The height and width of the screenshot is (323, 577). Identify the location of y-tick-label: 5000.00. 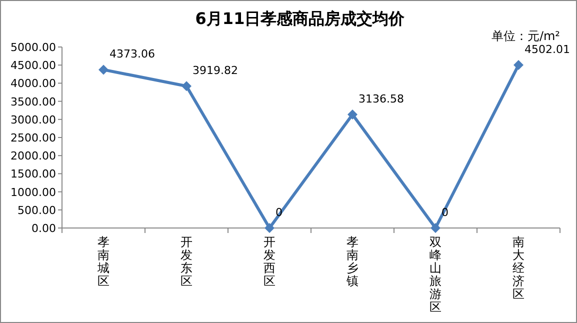
(33, 47).